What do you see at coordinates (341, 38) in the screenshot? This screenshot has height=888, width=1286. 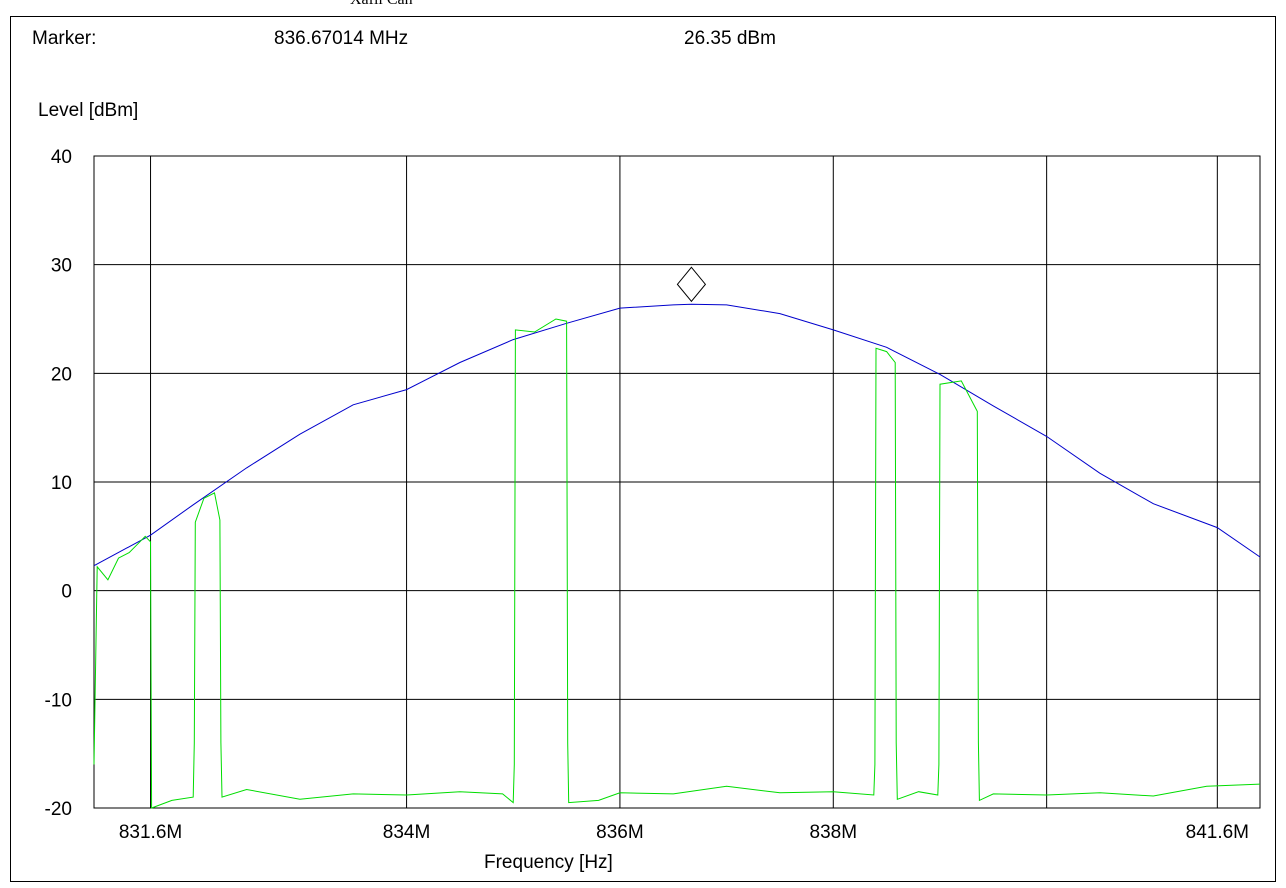 I see `marker-frequency-readout: 836.67014 MHz` at bounding box center [341, 38].